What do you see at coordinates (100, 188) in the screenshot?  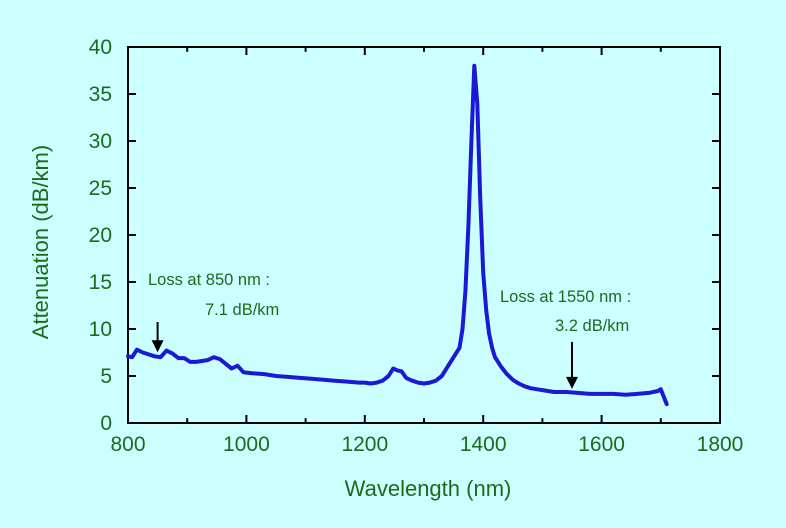 I see `y-tick-label: 25` at bounding box center [100, 188].